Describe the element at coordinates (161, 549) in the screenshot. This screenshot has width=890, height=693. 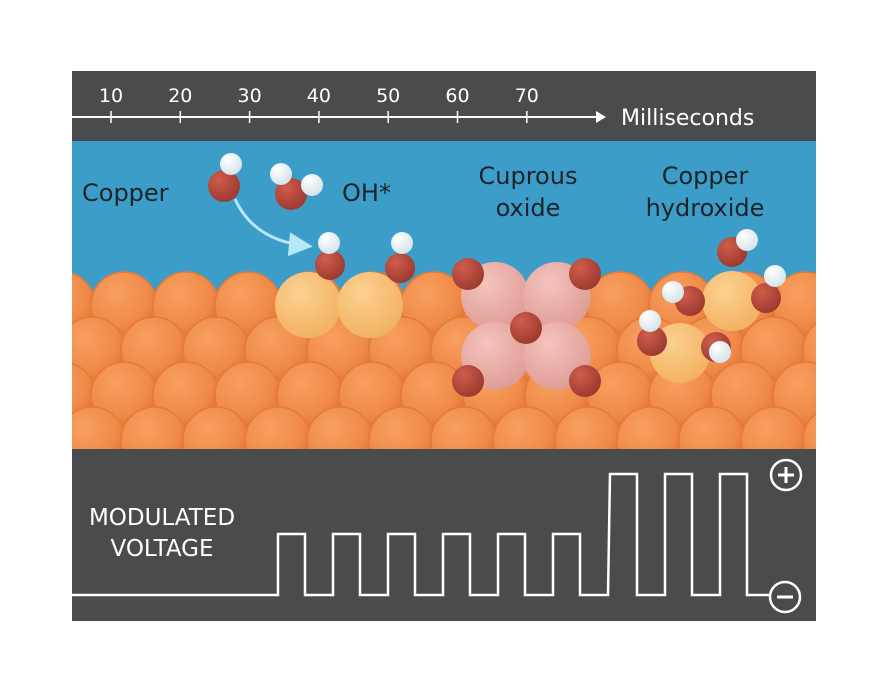
I see `voltage-label-line2: VOLTAGE` at that location.